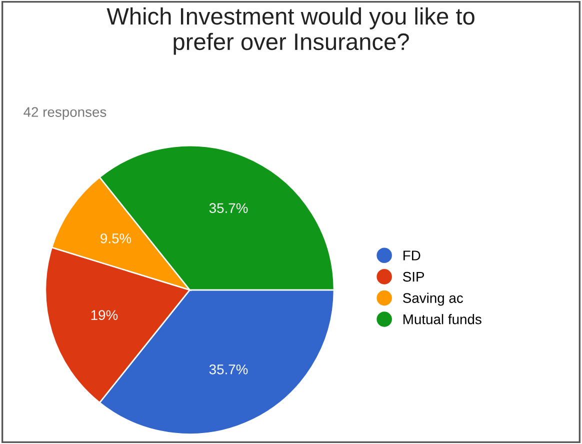 Image resolution: width=582 pixels, height=444 pixels. Describe the element at coordinates (433, 299) in the screenshot. I see `legend-label: Saving ac` at that location.